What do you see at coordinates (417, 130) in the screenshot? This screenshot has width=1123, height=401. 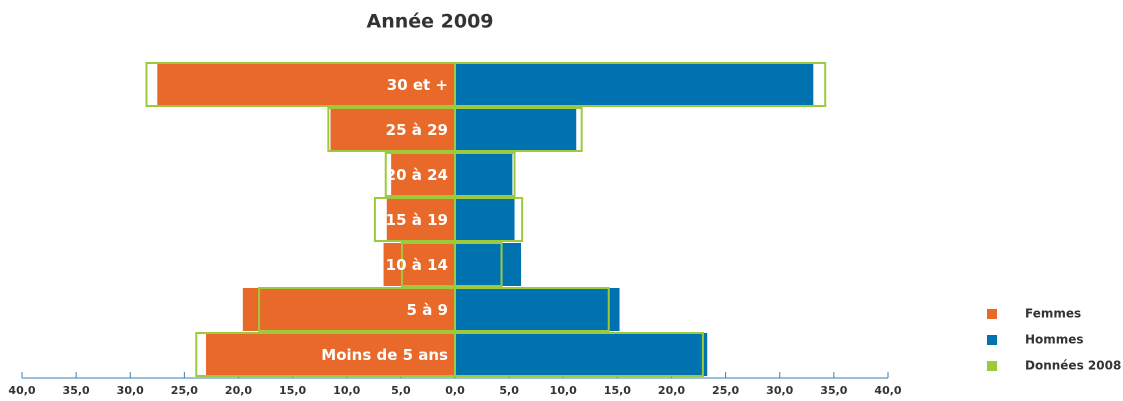 I see `category-label: 25 à 29` at bounding box center [417, 130].